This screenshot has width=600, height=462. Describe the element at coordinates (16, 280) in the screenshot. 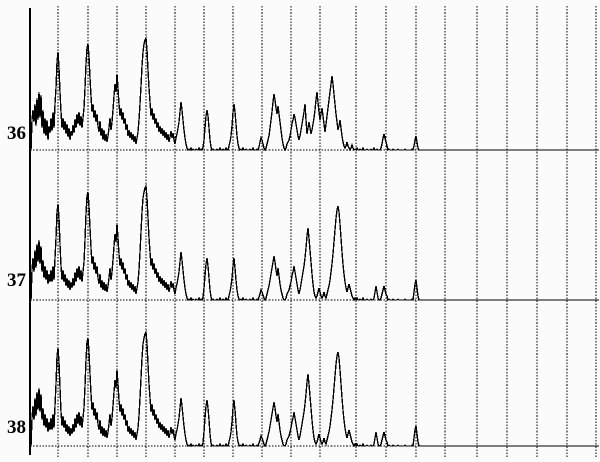

I see `row-label-37: 37` at that location.